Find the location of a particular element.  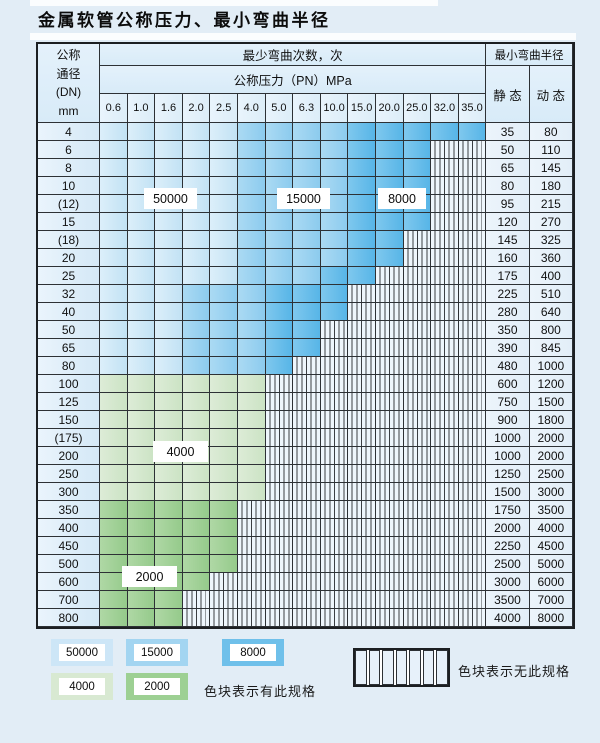

static-value: 4000 is located at coordinates (508, 618).